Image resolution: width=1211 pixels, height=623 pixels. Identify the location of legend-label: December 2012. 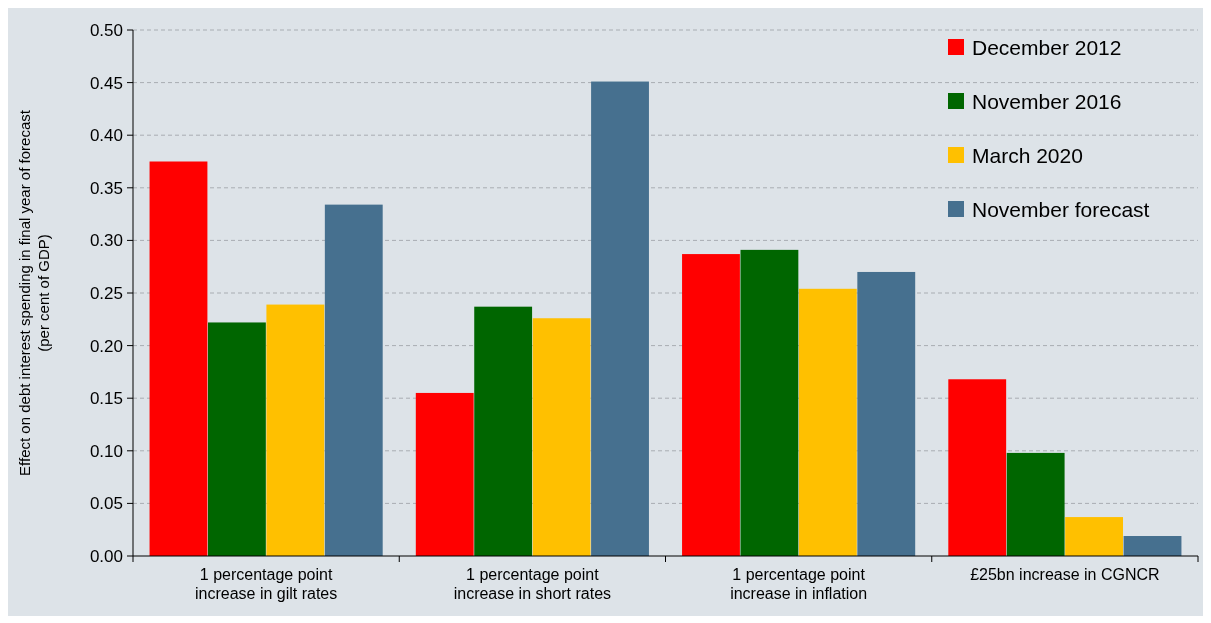
(1047, 48).